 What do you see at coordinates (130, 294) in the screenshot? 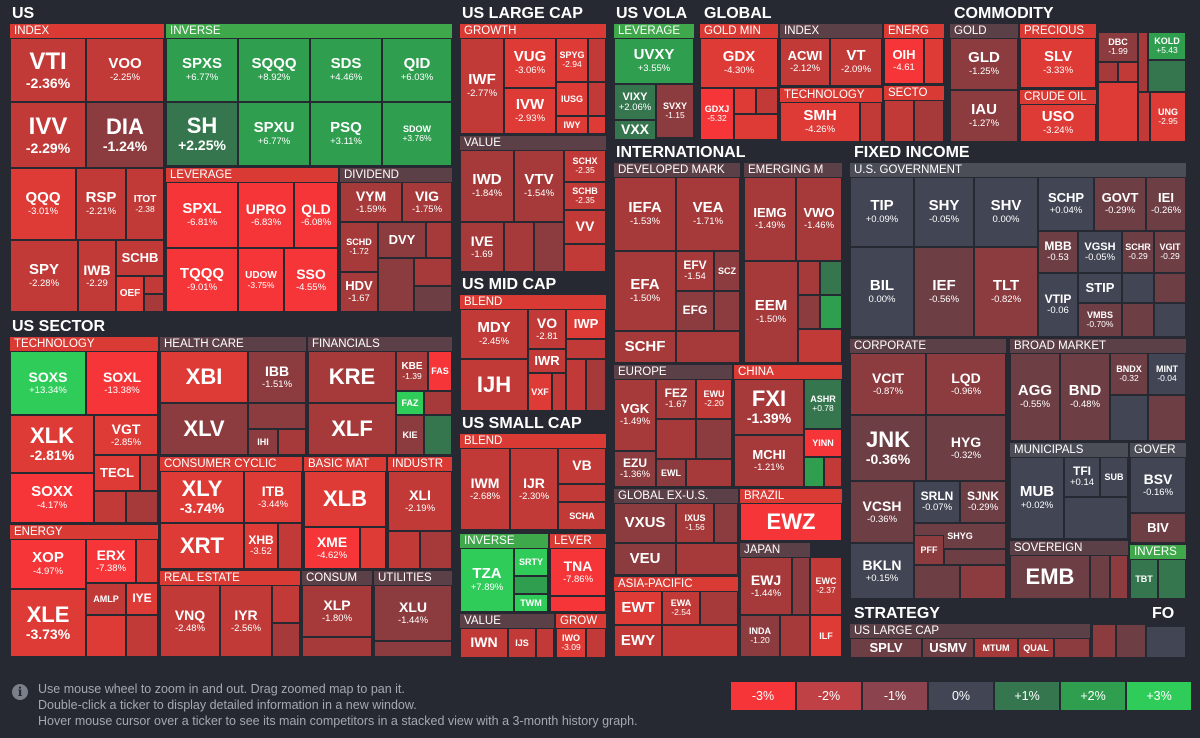
I see `ticker-oef: OEF` at bounding box center [130, 294].